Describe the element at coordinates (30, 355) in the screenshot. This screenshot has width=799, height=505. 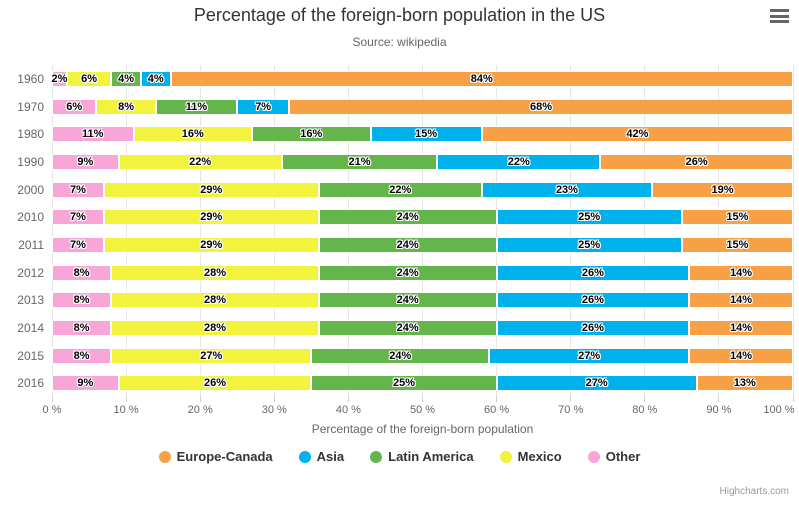
I see `y-axis-label: 2015` at that location.